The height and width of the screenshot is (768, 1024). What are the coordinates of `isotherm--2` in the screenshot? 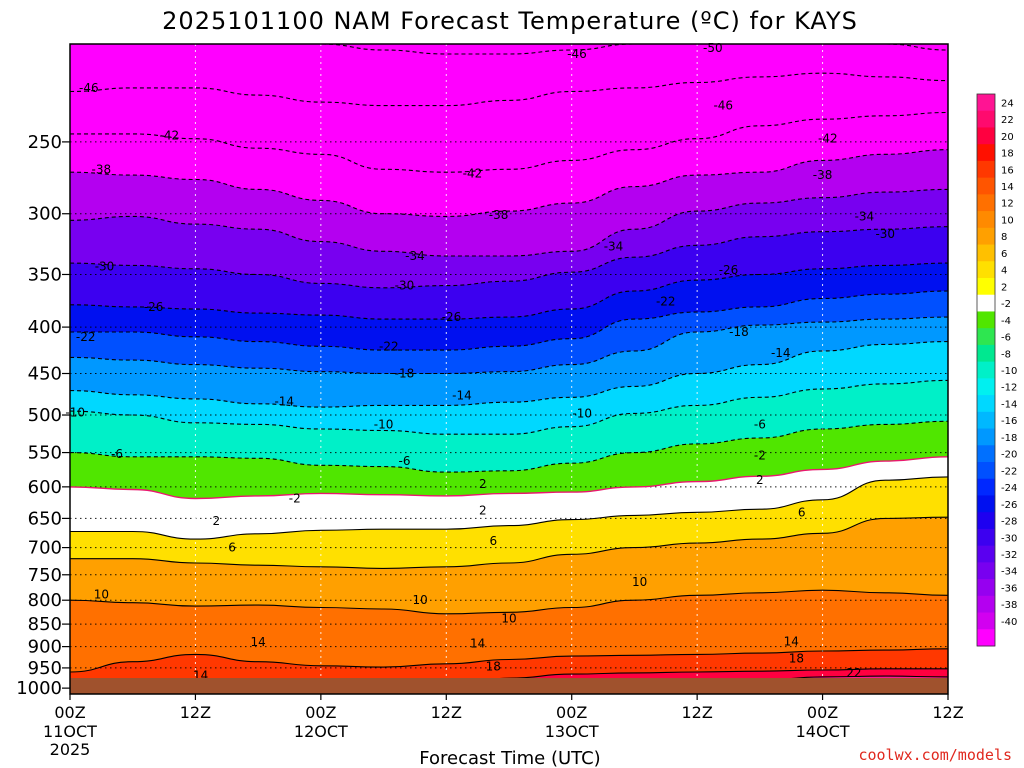 It's located at (509, 478).